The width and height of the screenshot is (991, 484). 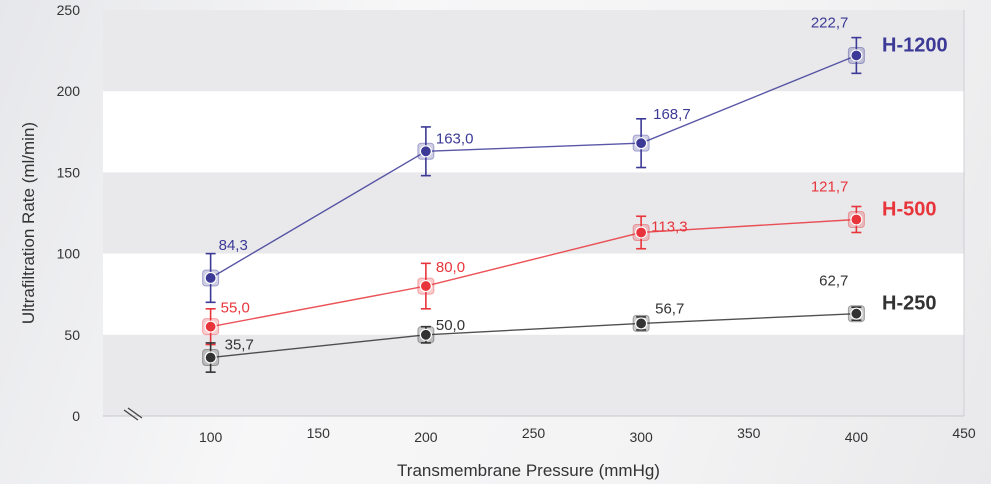 What do you see at coordinates (964, 433) in the screenshot?
I see `x-tick-label: 450` at bounding box center [964, 433].